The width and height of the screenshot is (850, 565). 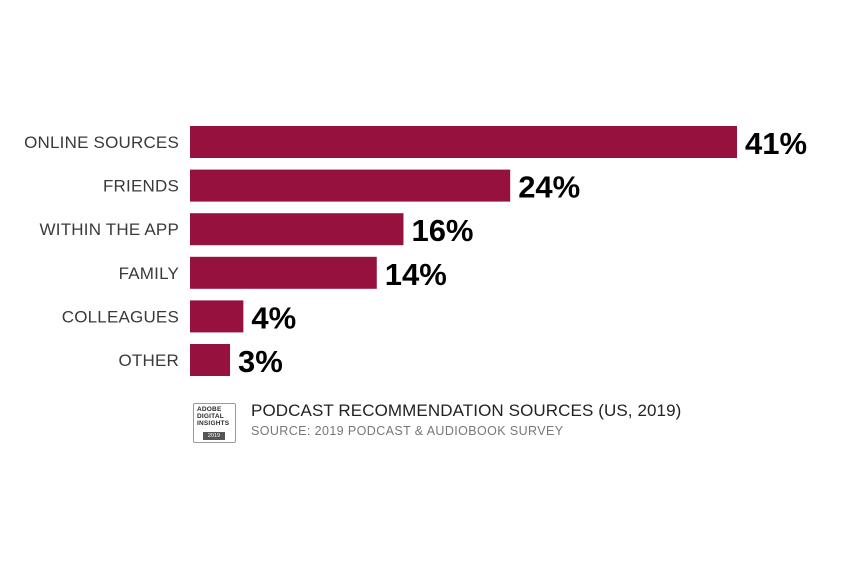 I want to click on logo-line-2: DIGITAL, so click(x=210, y=416).